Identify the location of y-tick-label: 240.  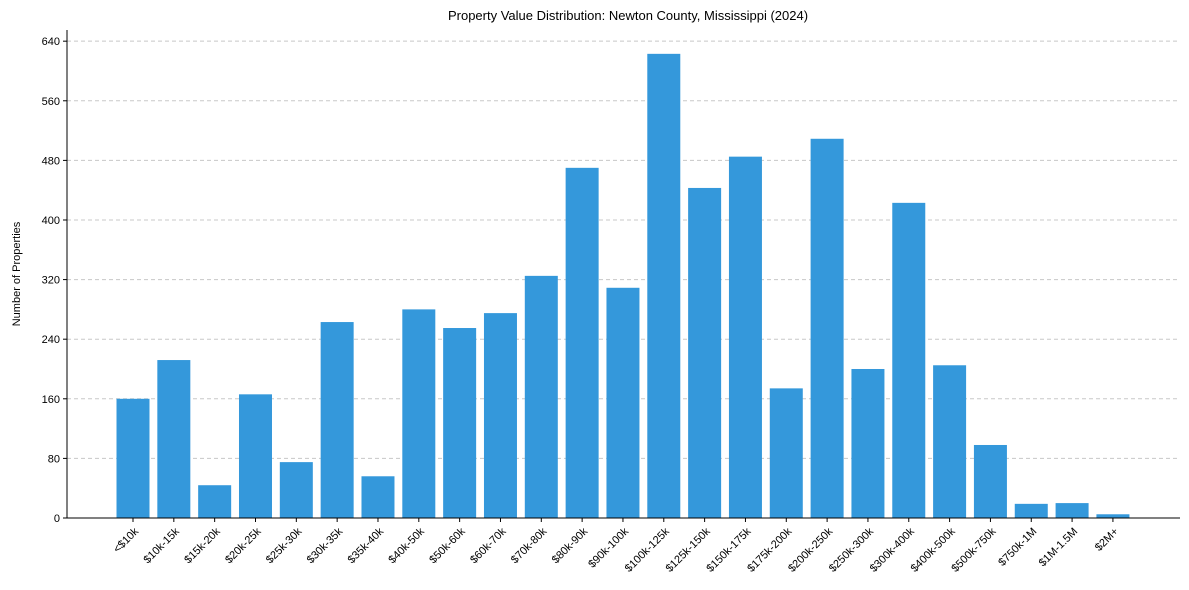
(51, 340).